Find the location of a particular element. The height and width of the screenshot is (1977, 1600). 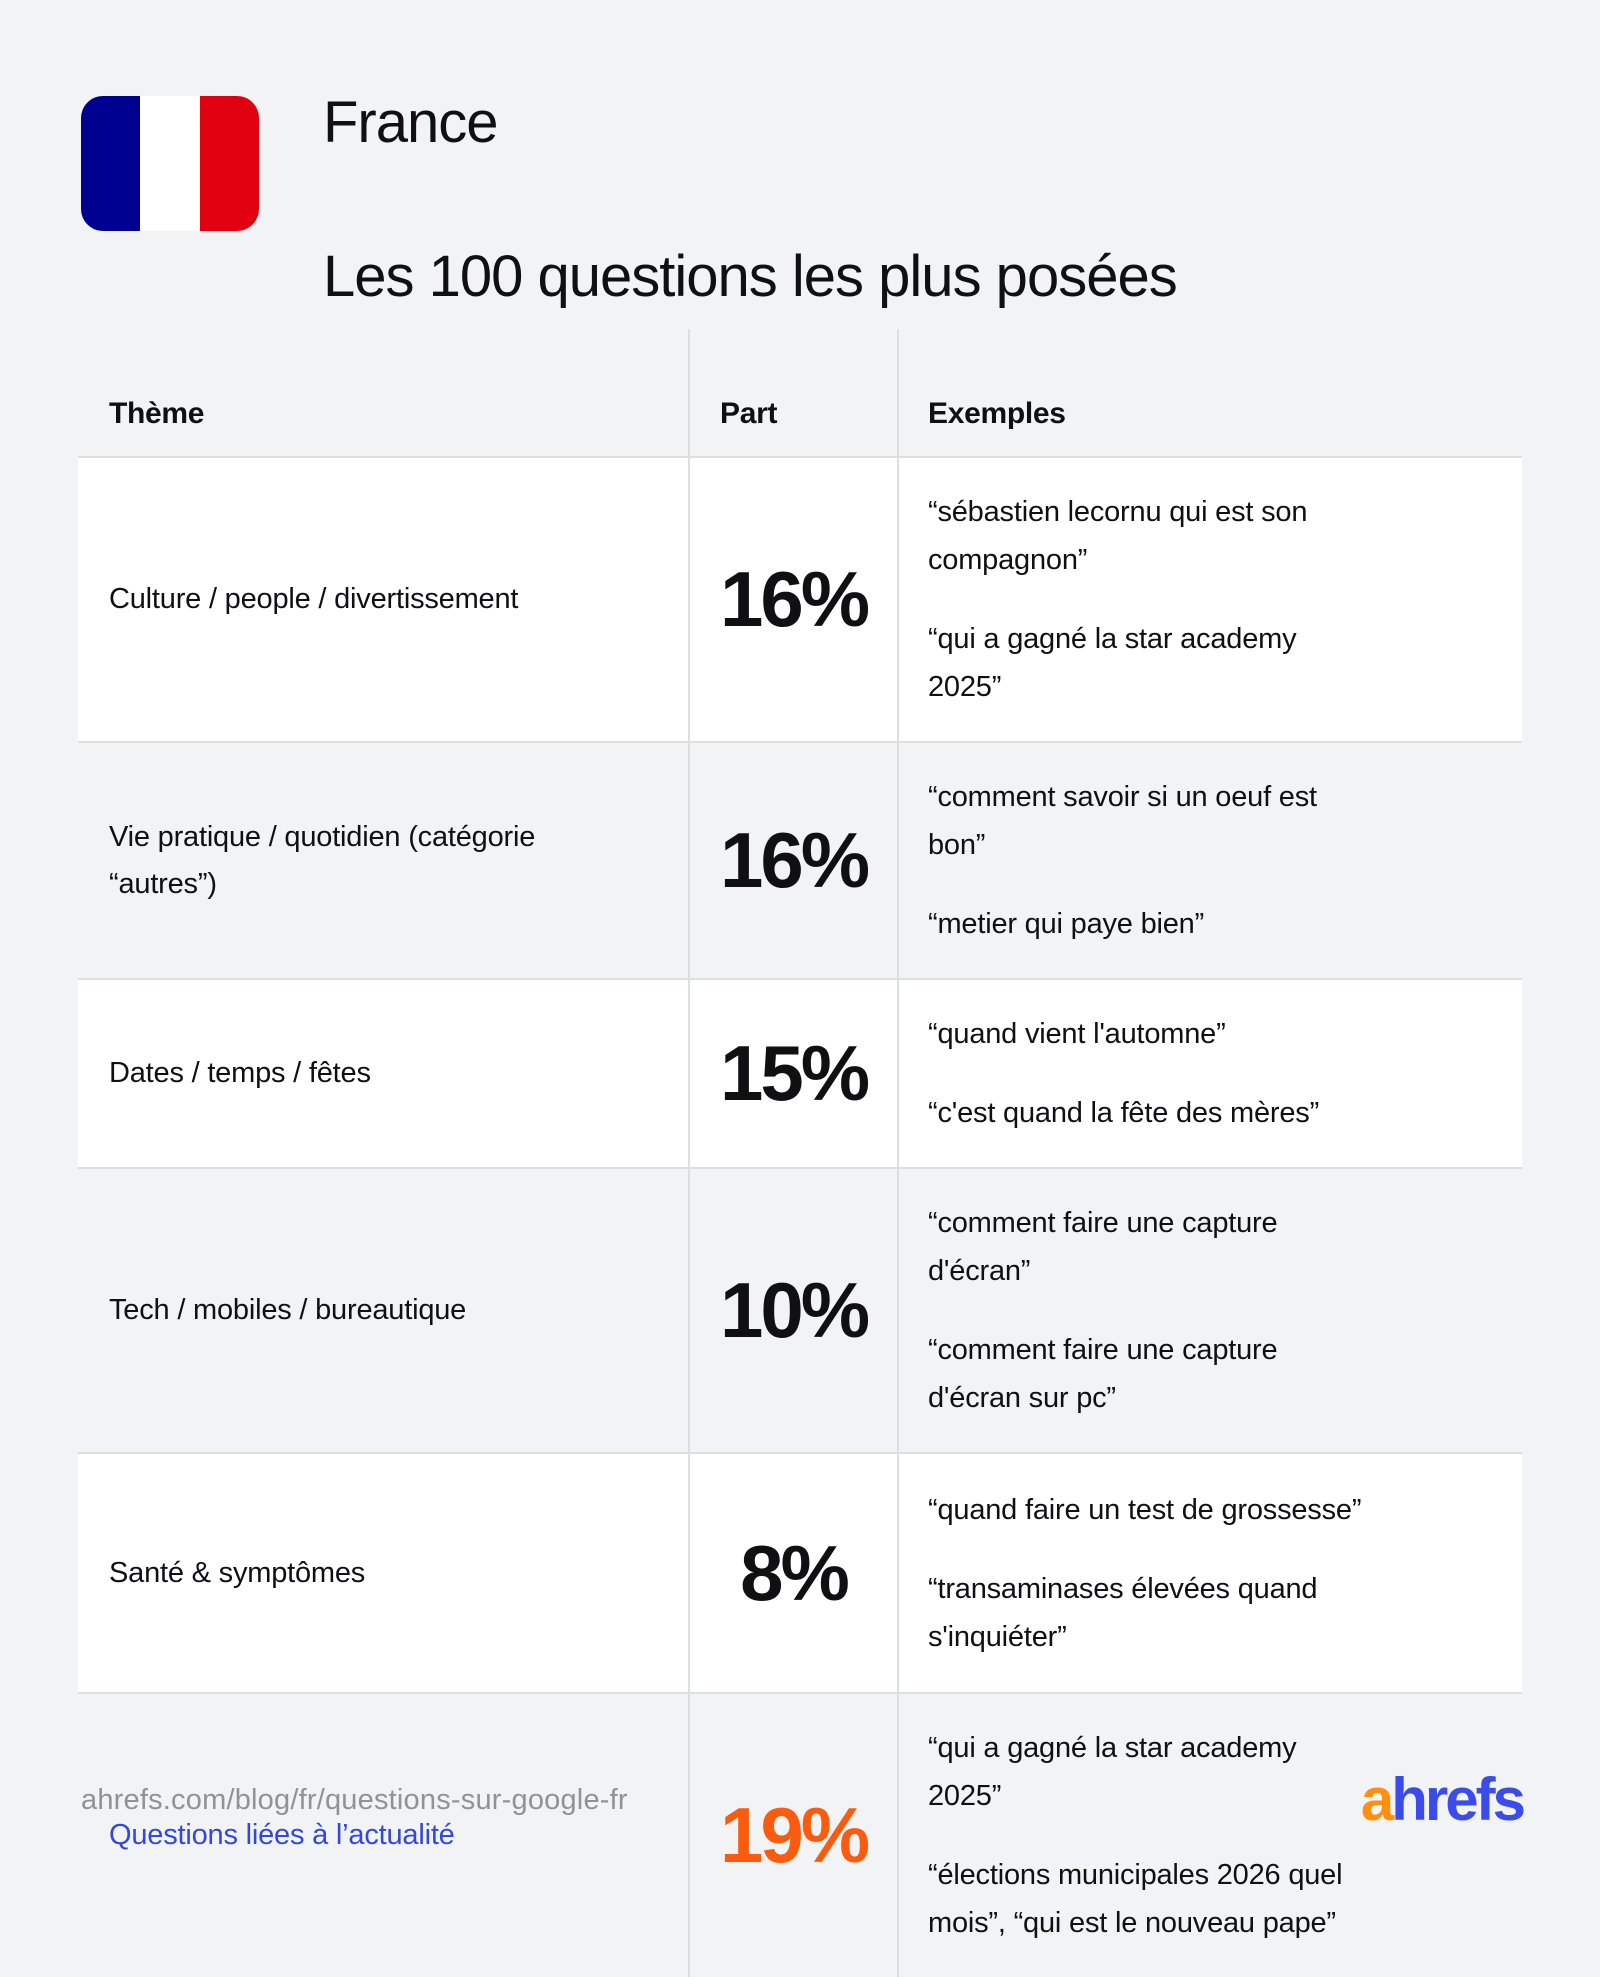

column-header-part: Part is located at coordinates (793, 392).